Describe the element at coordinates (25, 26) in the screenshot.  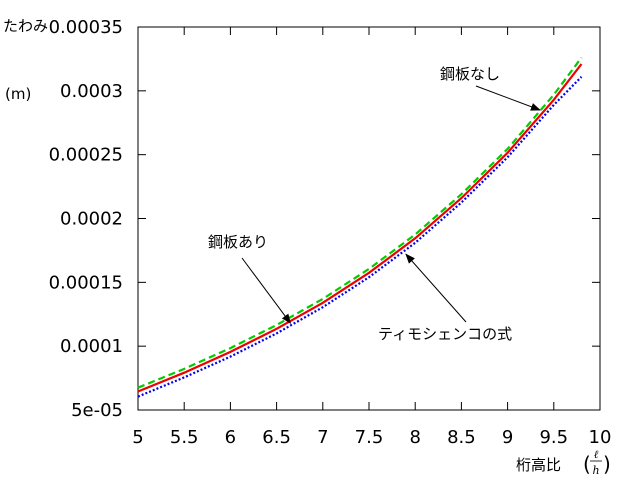
I see `y-axis-label-line1: たわみ` at that location.